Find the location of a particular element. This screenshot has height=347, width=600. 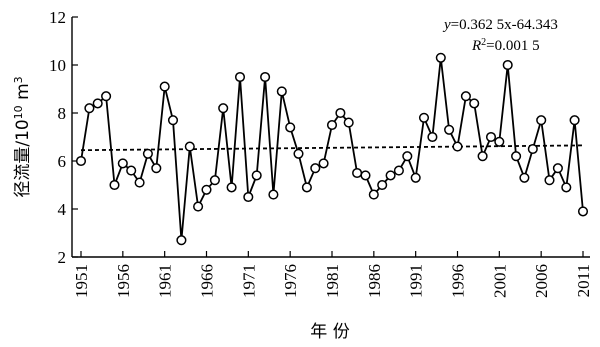

x-axis-title: 年 份 is located at coordinates (329, 332).